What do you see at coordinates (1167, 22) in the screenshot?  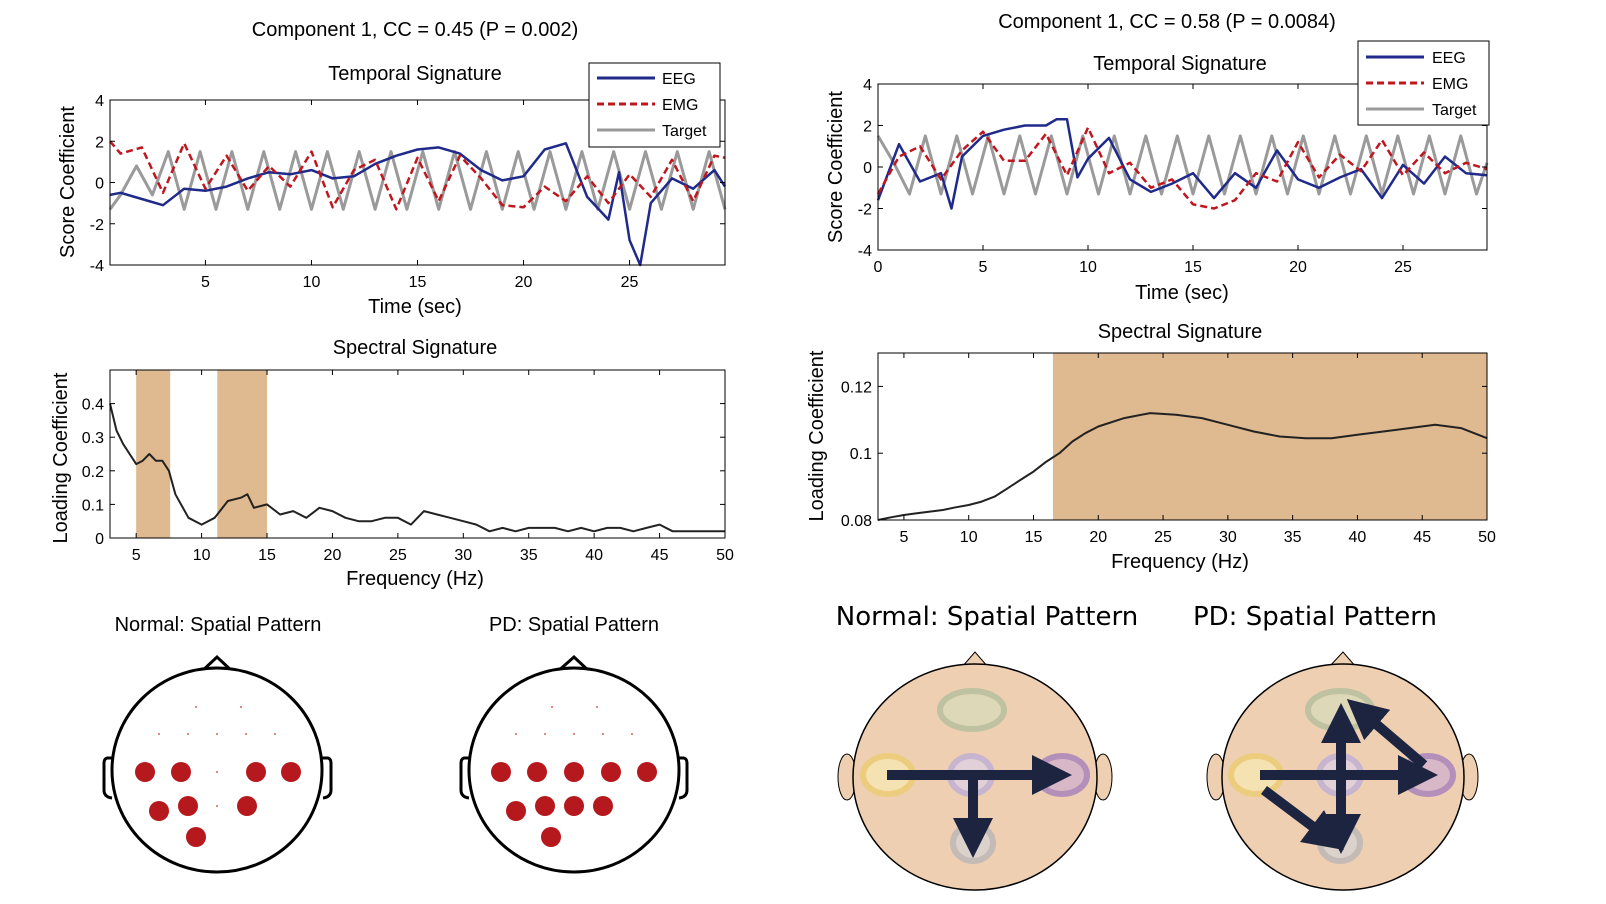 I see `right-figure-title: Component 1, CC = 0.58 (P = 0.0084)` at bounding box center [1167, 22].